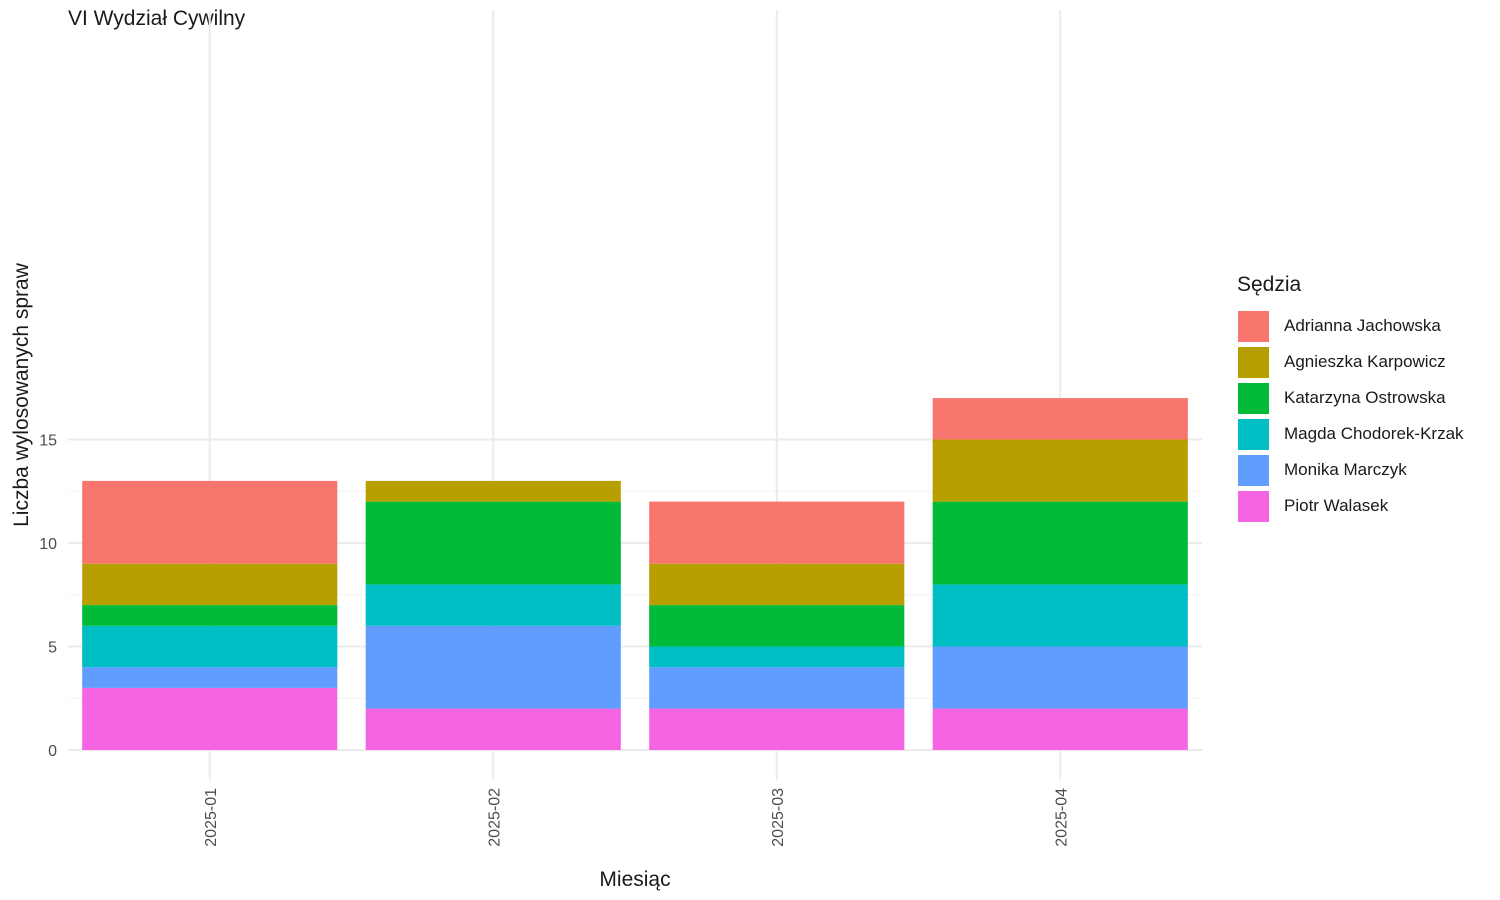  I want to click on y-tick-label: 10, so click(48, 544).